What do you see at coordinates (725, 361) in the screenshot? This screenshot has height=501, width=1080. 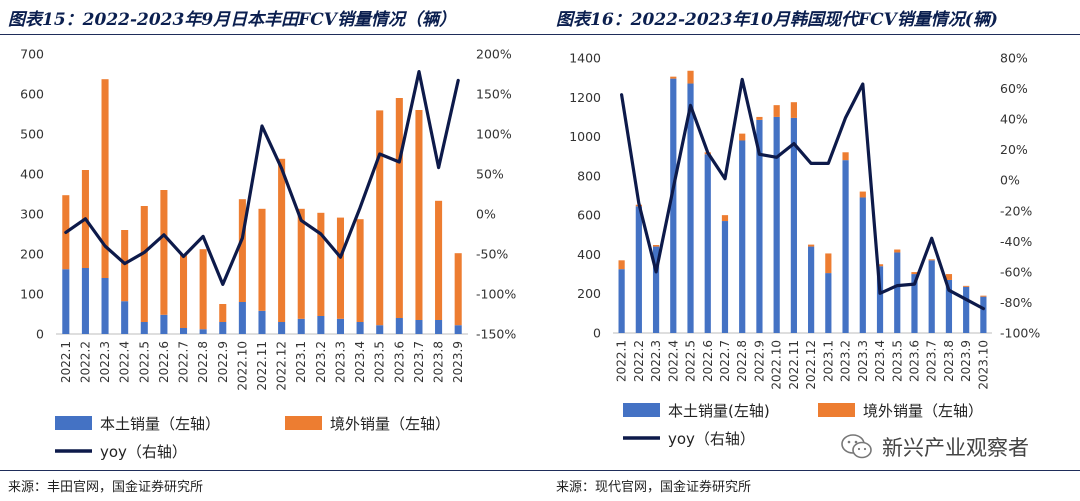 I see `x-tick-label: 2022.7` at bounding box center [725, 361].